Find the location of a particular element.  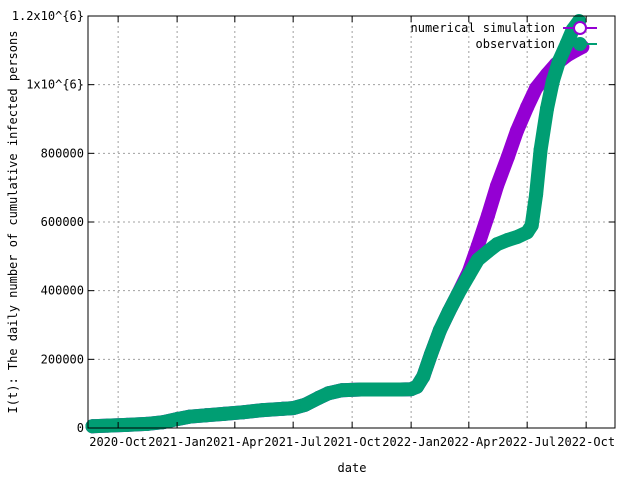

x-axis-title: date is located at coordinates (352, 468).